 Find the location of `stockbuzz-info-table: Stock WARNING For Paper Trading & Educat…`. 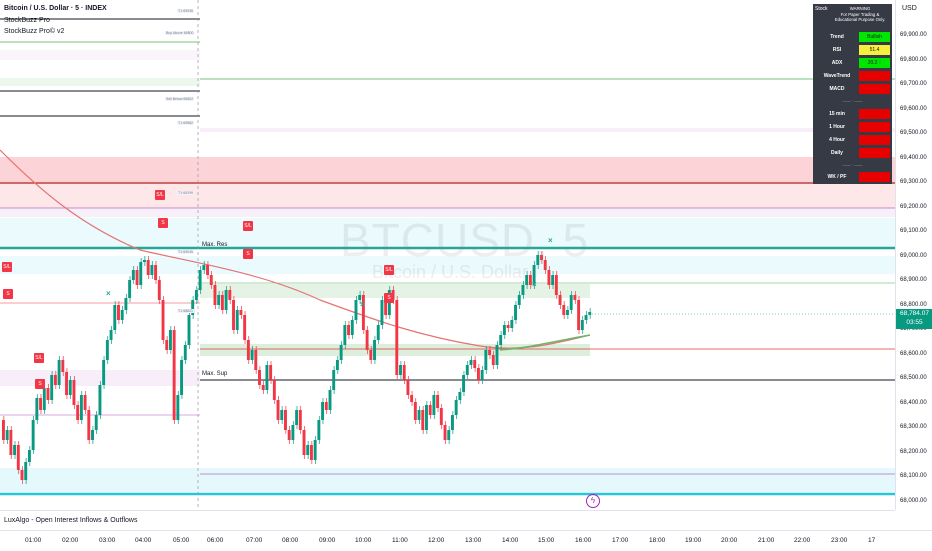

stockbuzz-info-table: Stock WARNING For Paper Trading & Educat… is located at coordinates (852, 94).